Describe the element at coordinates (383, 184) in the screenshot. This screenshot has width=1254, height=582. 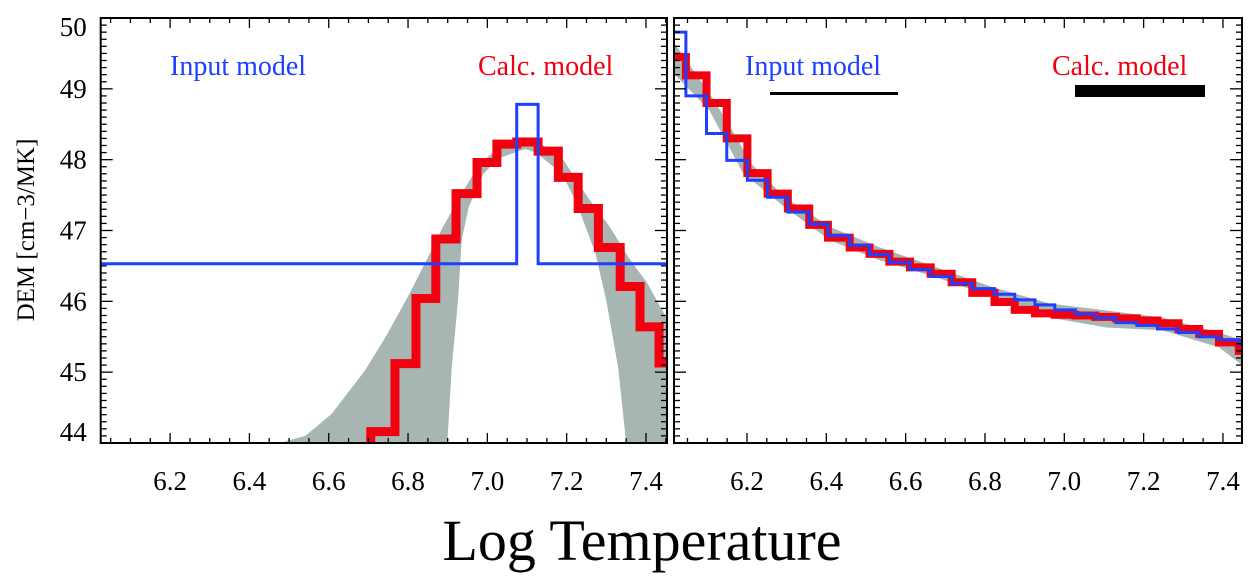
I see `input-model-line` at that location.